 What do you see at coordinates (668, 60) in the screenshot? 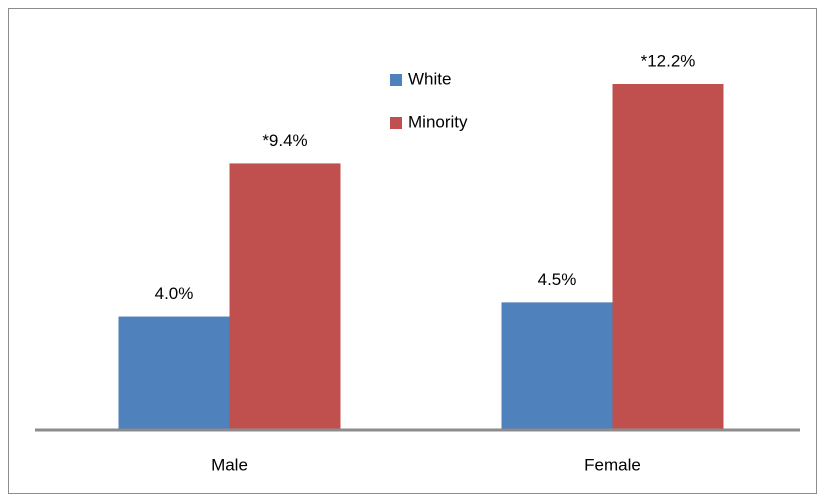
I see `data-label: *12.2%` at bounding box center [668, 60].